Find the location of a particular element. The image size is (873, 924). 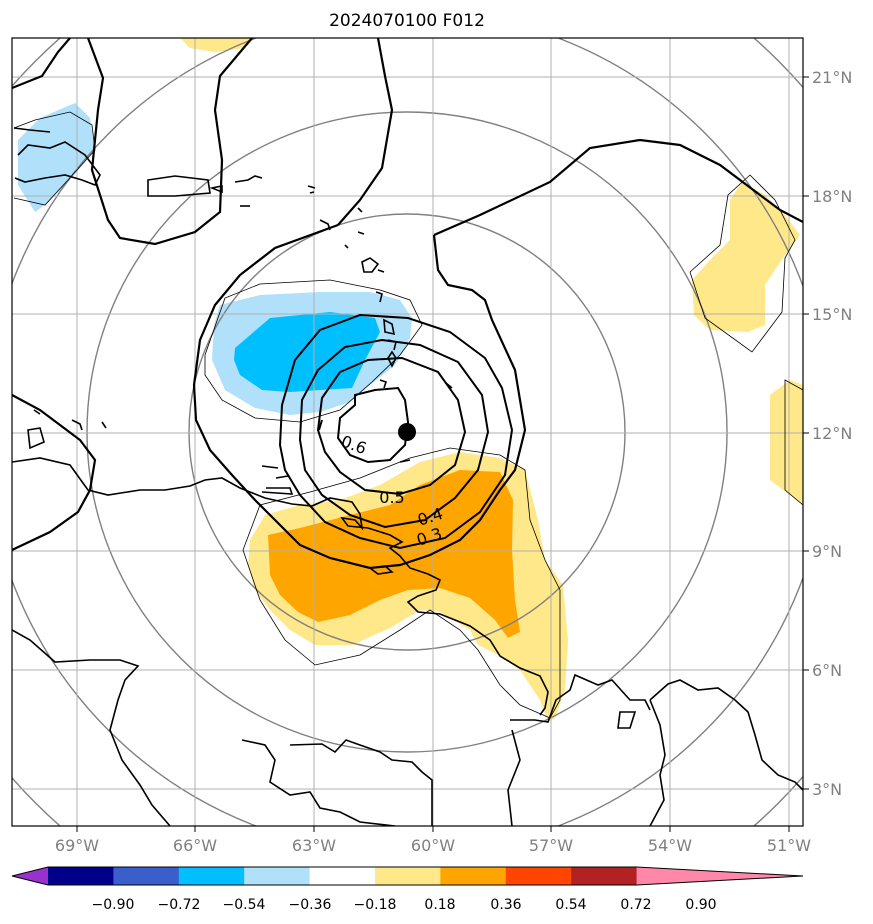

colorbar-swatches is located at coordinates (407, 876).